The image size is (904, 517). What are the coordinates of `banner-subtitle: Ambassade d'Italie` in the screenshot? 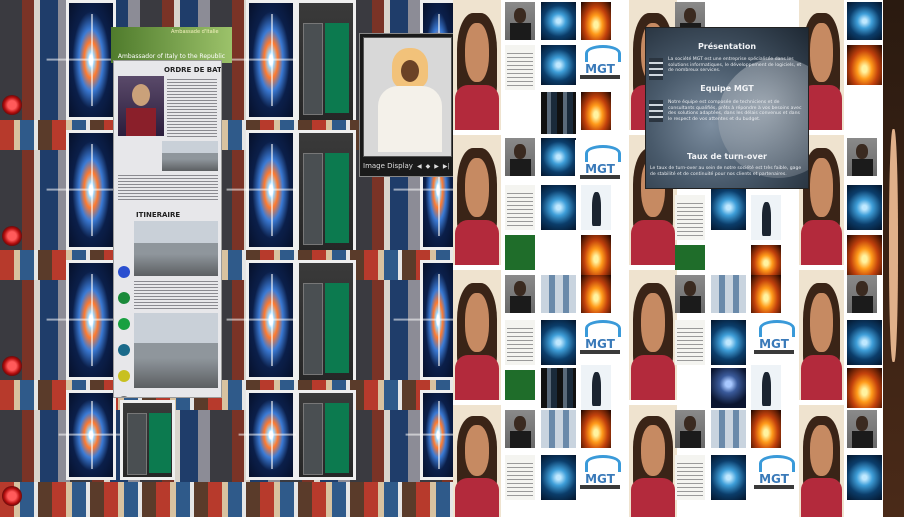 It's located at (195, 32).